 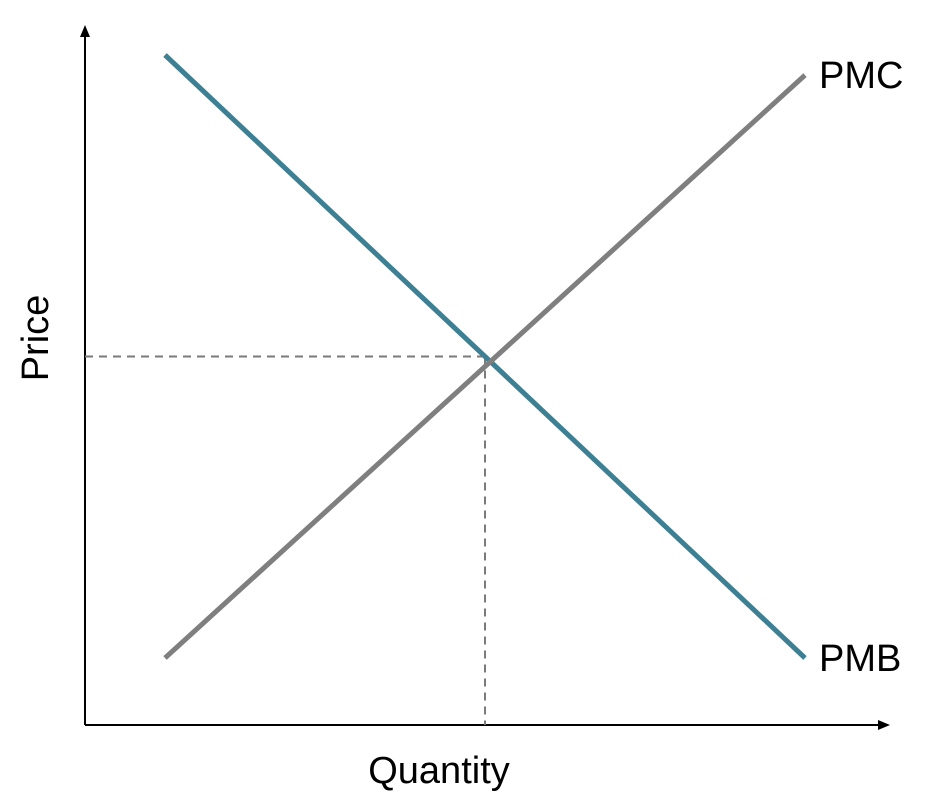 What do you see at coordinates (884, 725) in the screenshot?
I see `x-axis-arrow` at bounding box center [884, 725].